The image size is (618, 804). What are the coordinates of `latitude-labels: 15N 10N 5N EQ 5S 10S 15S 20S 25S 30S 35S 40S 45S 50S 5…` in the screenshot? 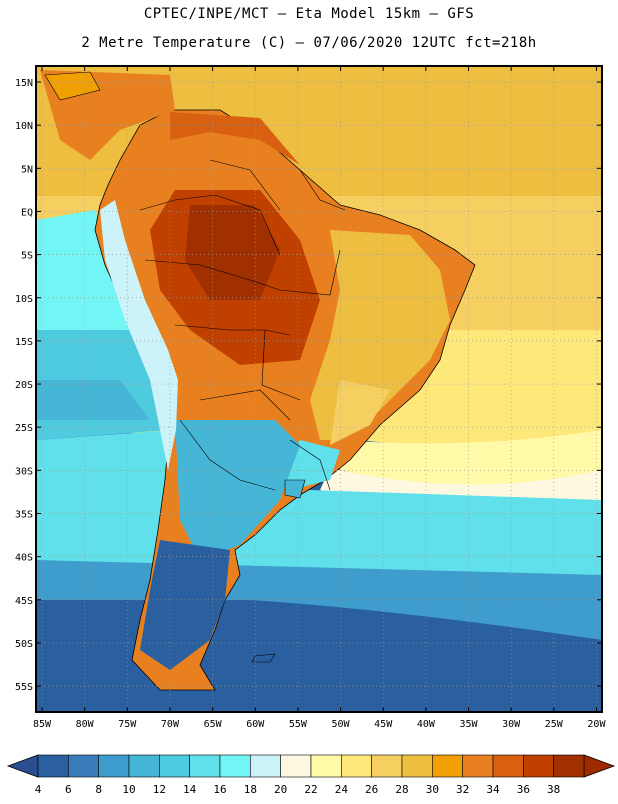 It's located at (24, 385).